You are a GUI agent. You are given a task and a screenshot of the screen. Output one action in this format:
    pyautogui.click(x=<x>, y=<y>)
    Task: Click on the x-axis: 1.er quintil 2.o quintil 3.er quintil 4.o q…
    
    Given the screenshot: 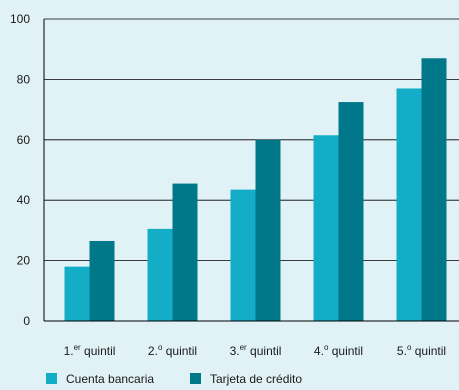 What is the action you would take?
    pyautogui.click(x=255, y=350)
    